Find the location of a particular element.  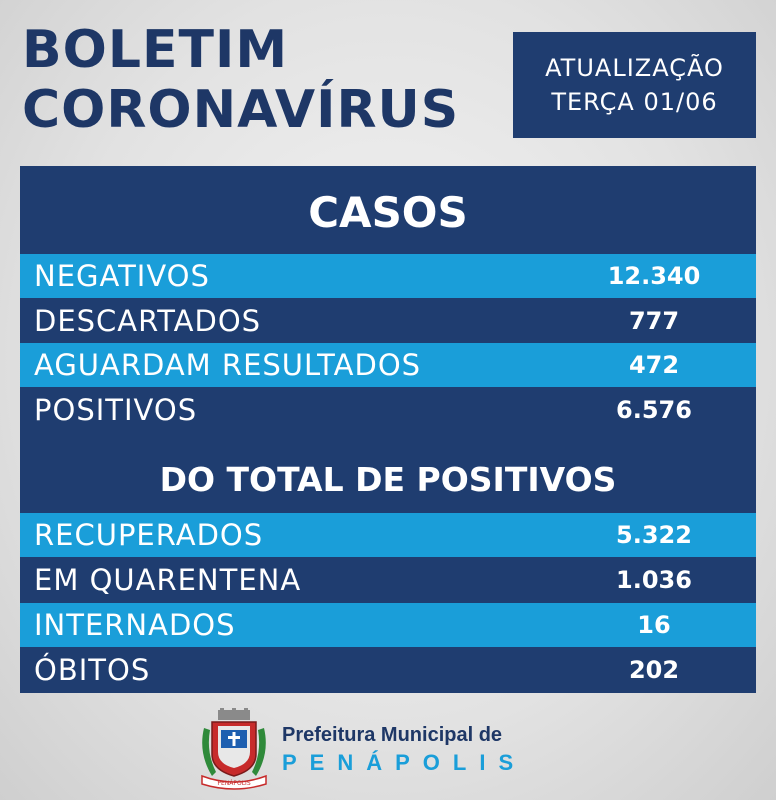

row-internados: INTERNADOS 16 is located at coordinates (388, 625).